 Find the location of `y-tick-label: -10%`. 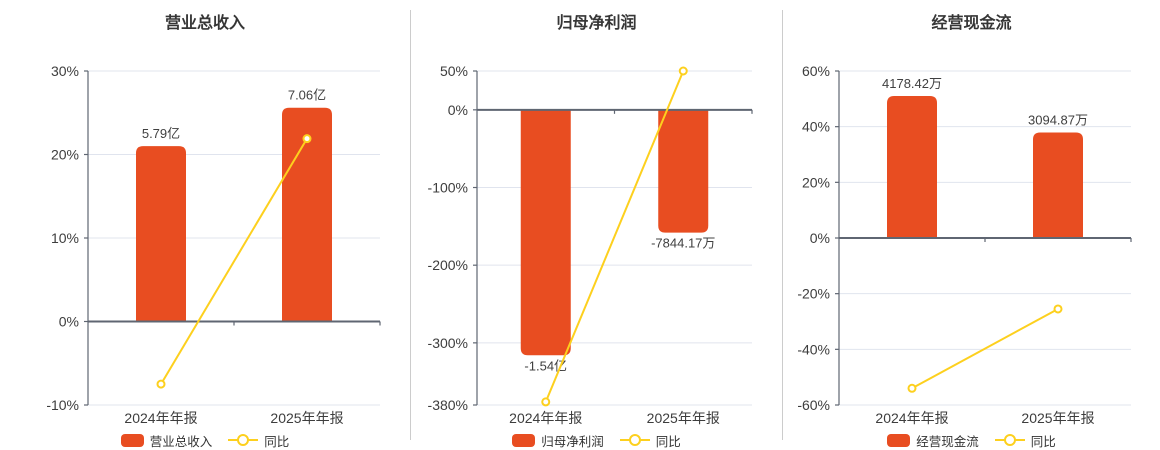

y-tick-label: -10% is located at coordinates (62, 405).